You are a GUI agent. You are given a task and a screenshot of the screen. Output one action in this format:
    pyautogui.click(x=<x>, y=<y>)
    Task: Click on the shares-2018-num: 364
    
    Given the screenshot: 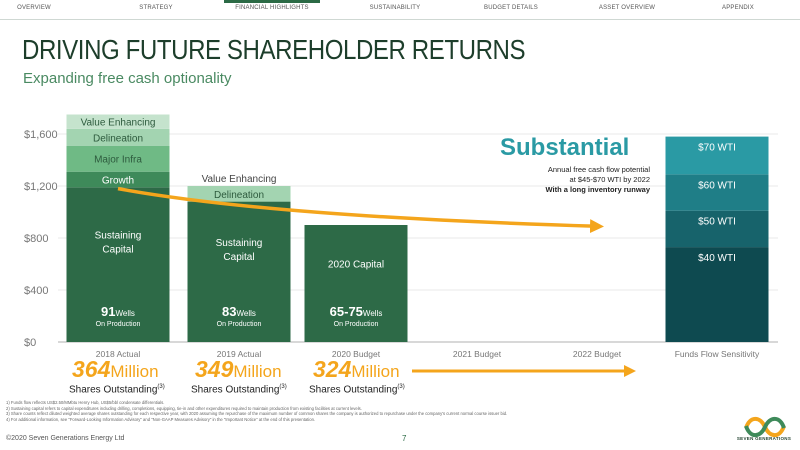 What is the action you would take?
    pyautogui.click(x=91, y=369)
    